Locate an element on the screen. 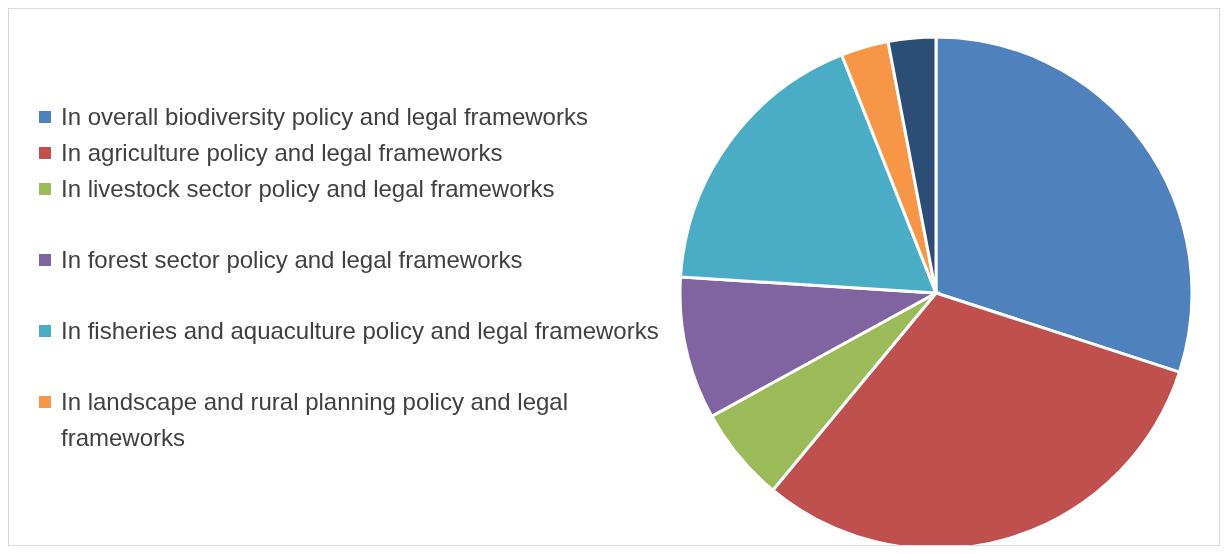 This screenshot has height=554, width=1228. legend-label: In livestock sector policy and legal frameworks is located at coordinates (308, 189).